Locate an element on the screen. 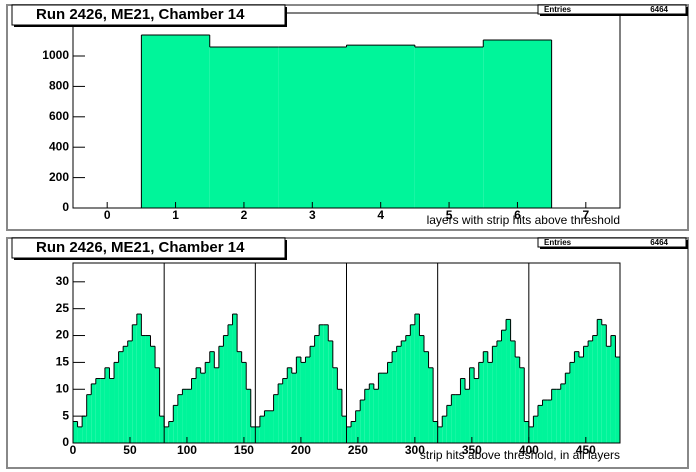 The height and width of the screenshot is (472, 696). y-tick-label: 5 is located at coordinates (65, 415).